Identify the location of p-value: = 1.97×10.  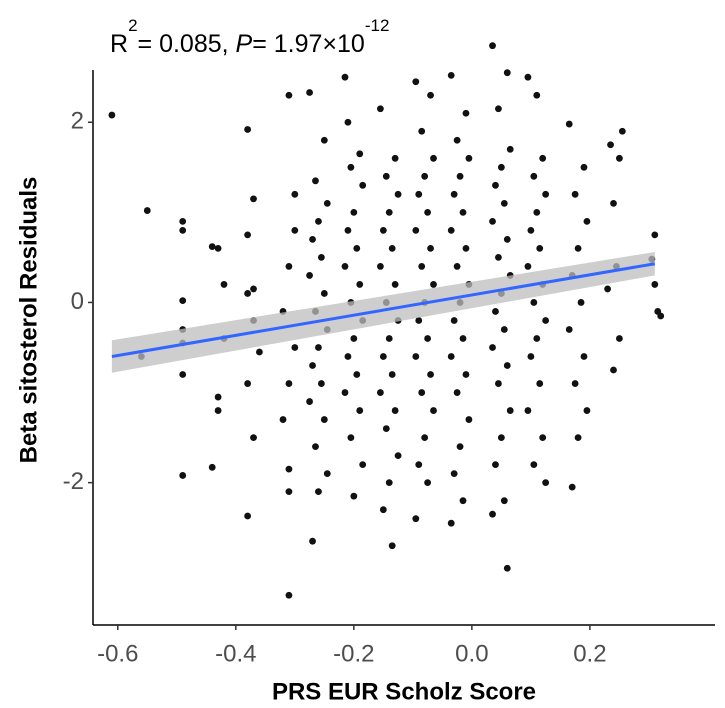
(308, 44).